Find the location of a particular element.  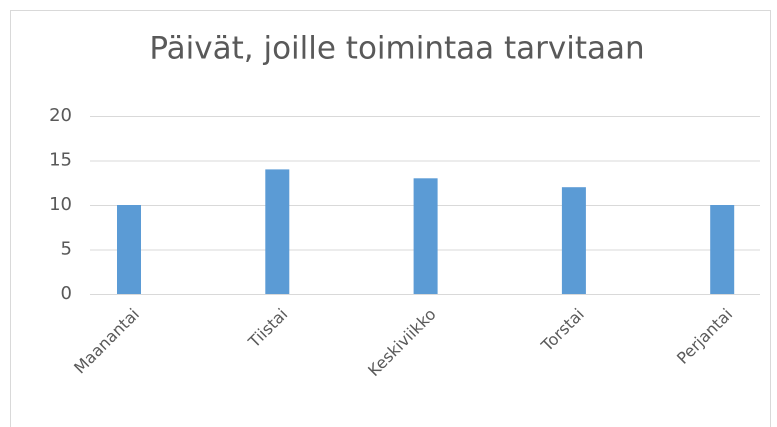

y-tick-label: 10 is located at coordinates (60, 204).